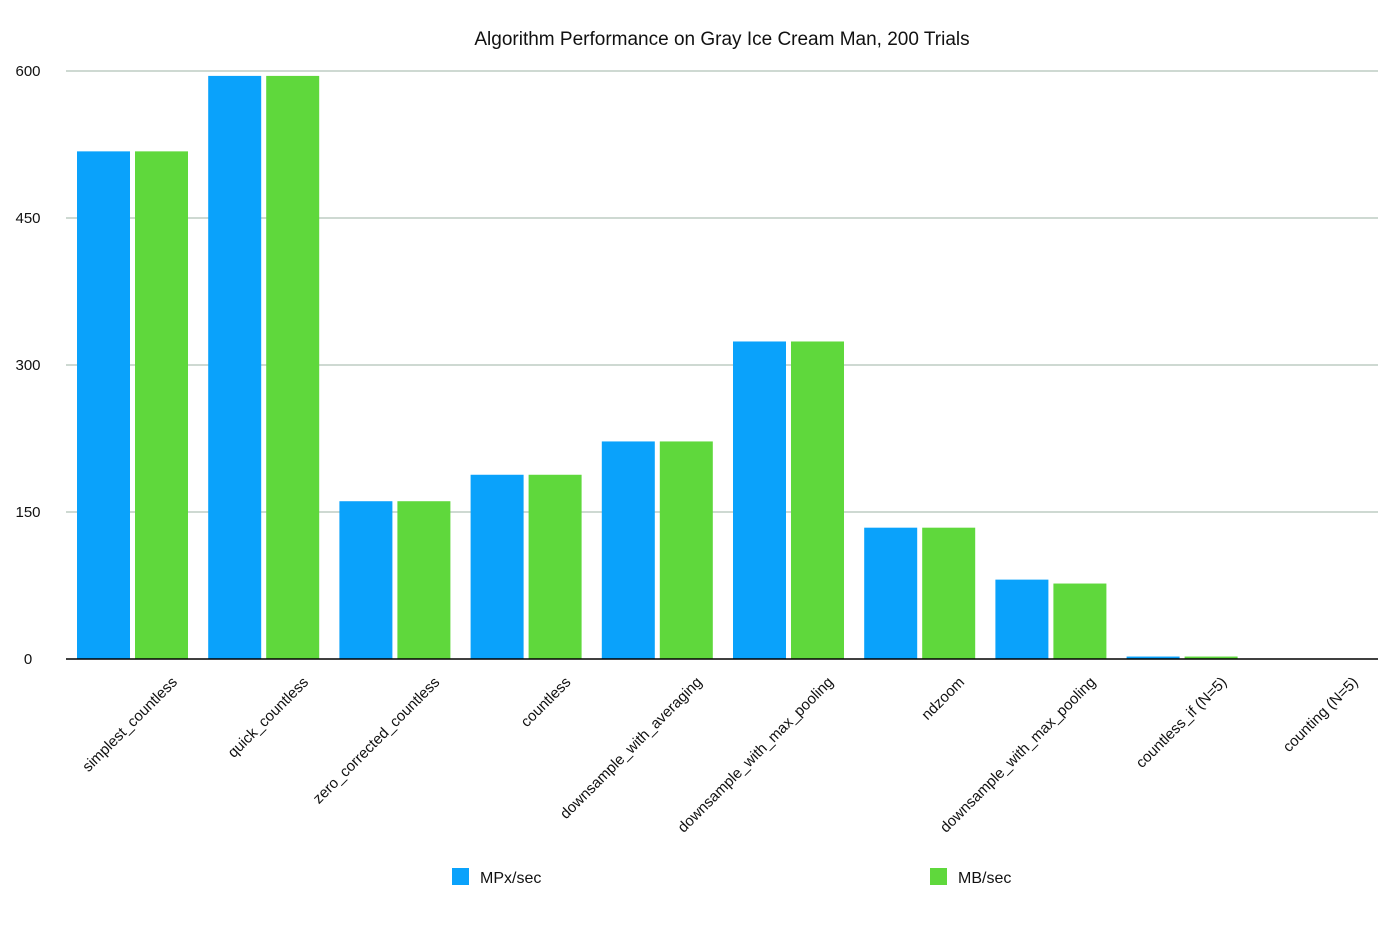  I want to click on legend-swatch-mb-sec, so click(938, 876).